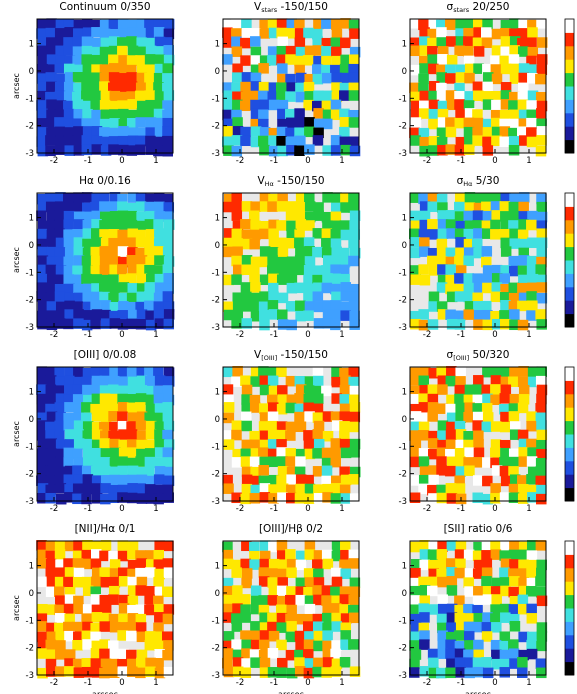 The image size is (577, 694). What do you see at coordinates (494, 509) in the screenshot?
I see `x-tick-label: 0` at bounding box center [494, 509].